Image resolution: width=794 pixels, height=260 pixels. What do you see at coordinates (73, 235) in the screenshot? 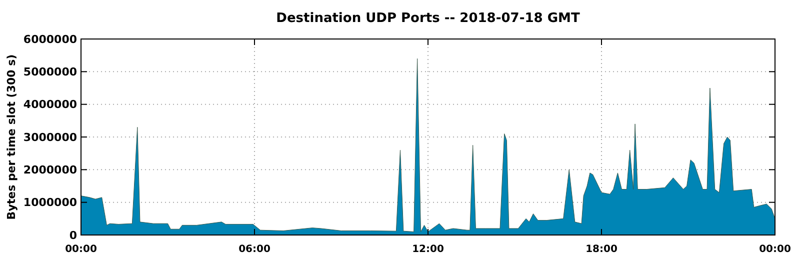
I see `y-tick-label: 0` at bounding box center [73, 235].